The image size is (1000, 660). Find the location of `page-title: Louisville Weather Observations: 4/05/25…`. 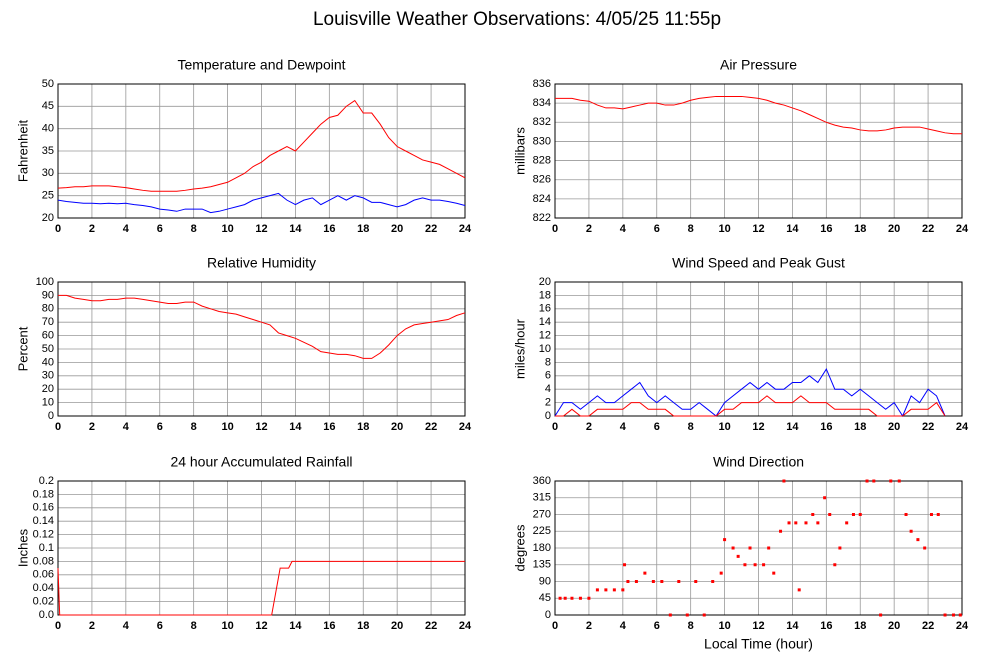

page-title: Louisville Weather Observations: 4/05/25… is located at coordinates (517, 19).